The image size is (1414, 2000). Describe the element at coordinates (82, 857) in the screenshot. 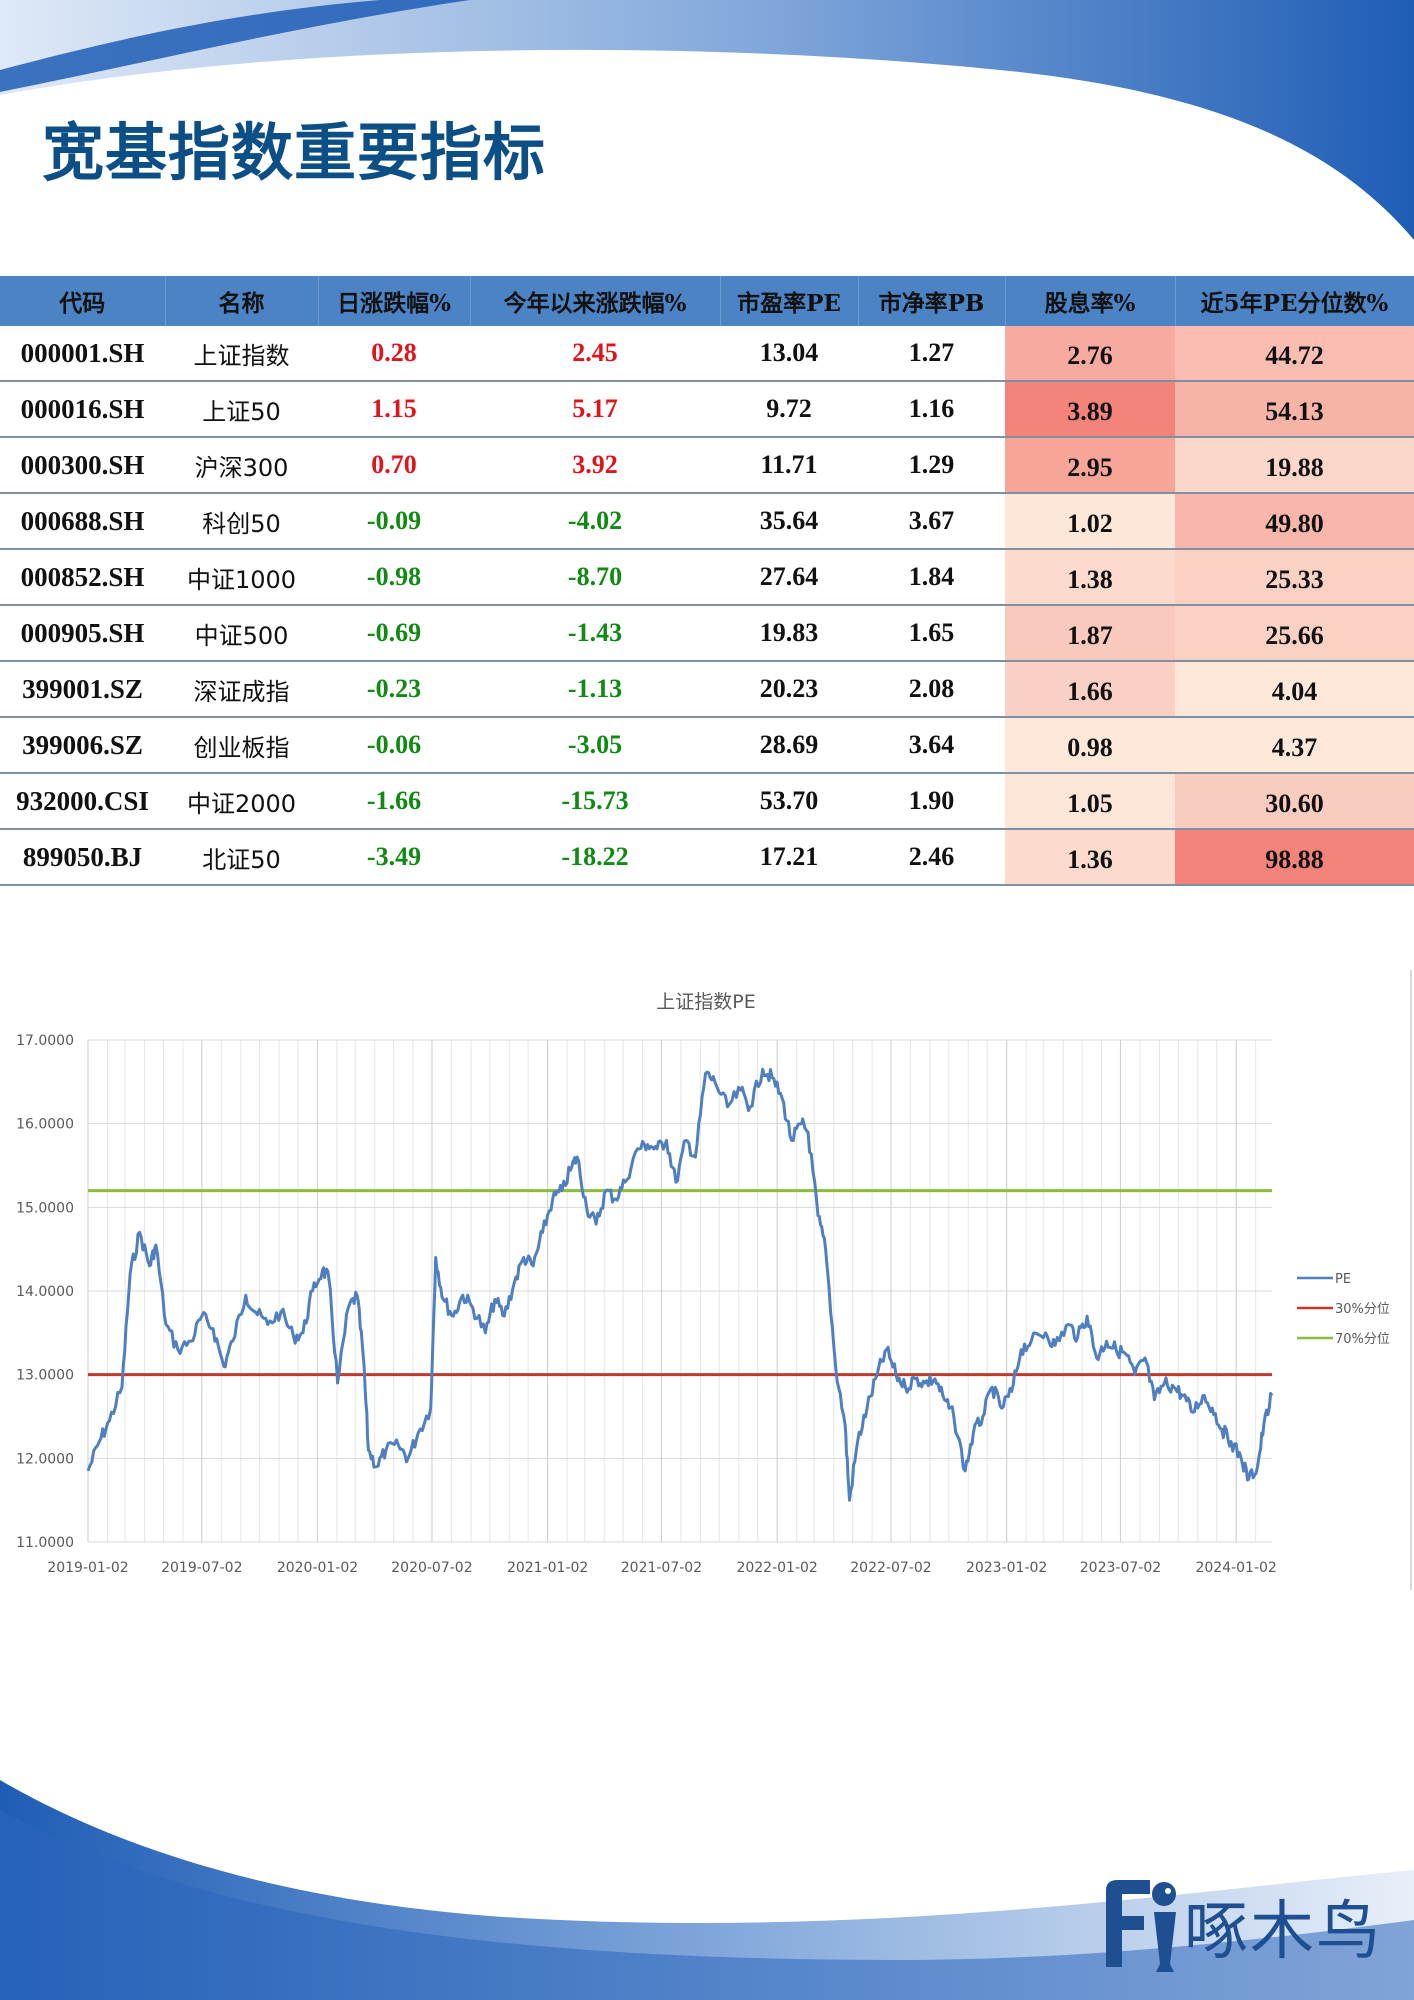

I see `cell-code: 899050.BJ` at that location.